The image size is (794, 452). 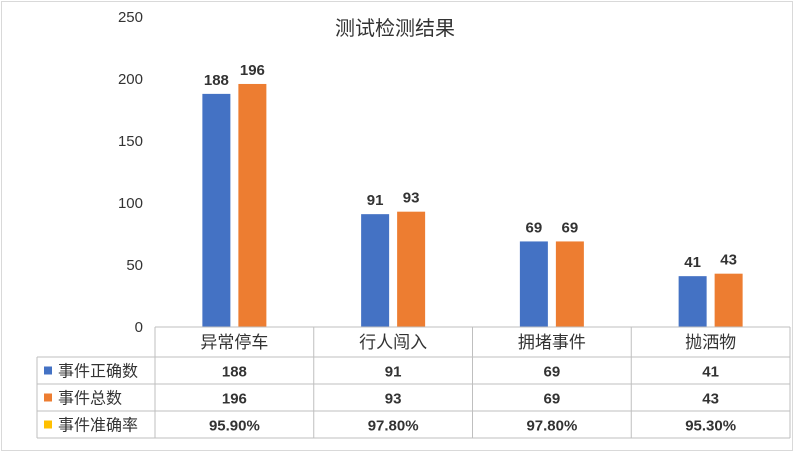 I want to click on legend-label: 事件正确数, so click(x=98, y=371).